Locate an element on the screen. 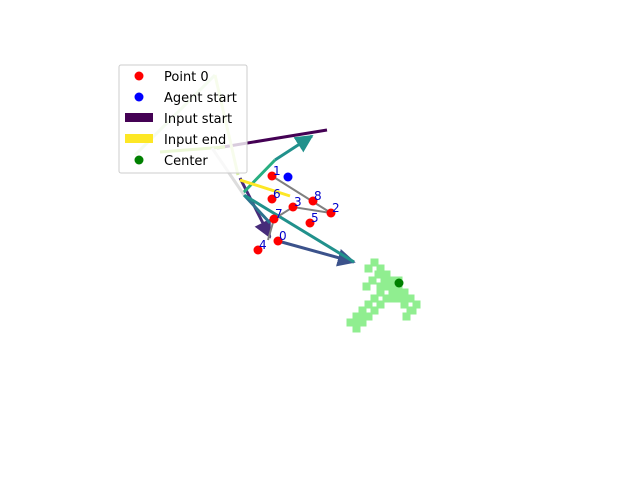 The height and width of the screenshot is (480, 640). point-label-1: 1 is located at coordinates (277, 171).